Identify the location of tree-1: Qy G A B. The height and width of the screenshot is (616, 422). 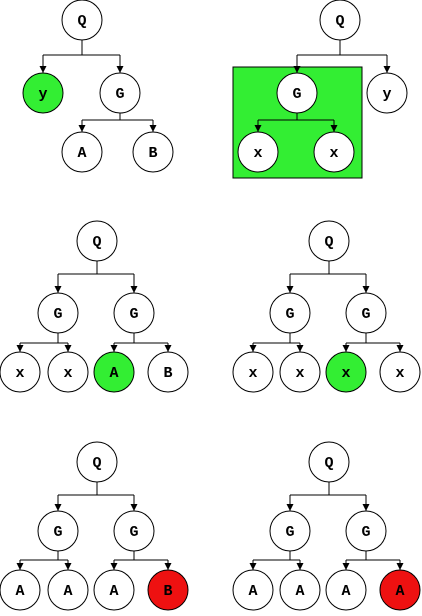
(98, 86).